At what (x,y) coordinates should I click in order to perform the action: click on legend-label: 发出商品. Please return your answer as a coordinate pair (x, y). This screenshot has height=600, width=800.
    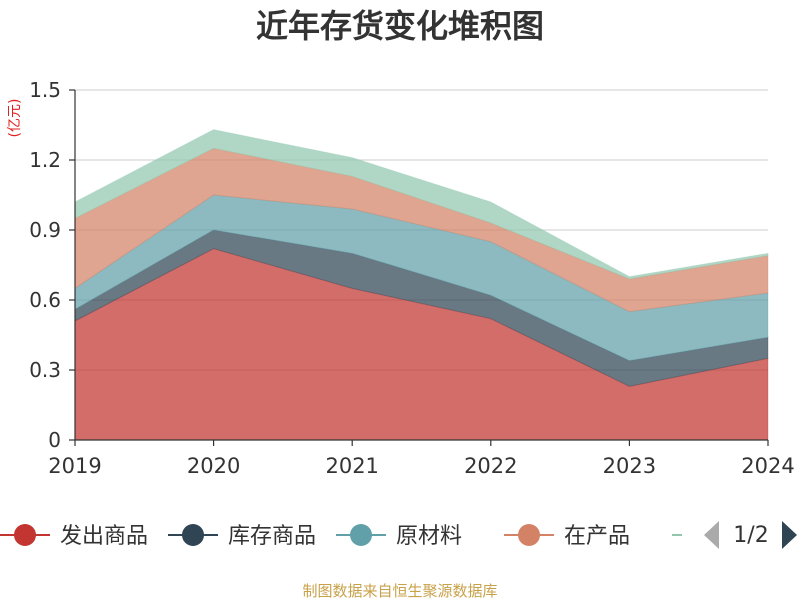
    Looking at the image, I should click on (104, 536).